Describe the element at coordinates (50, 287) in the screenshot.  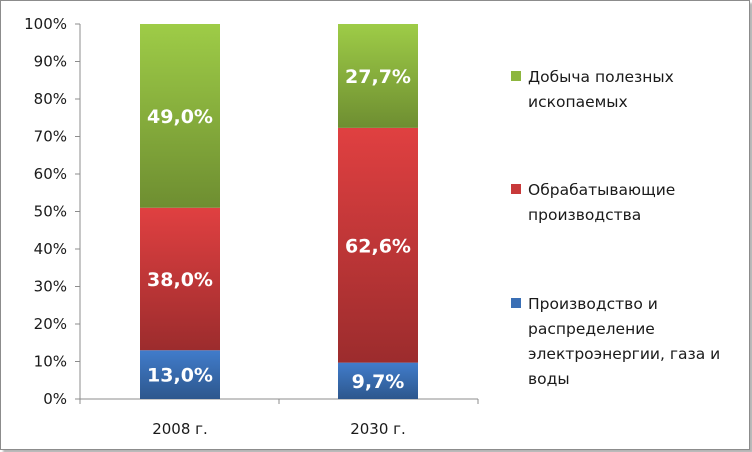
I see `y-tick-label: 30%` at that location.